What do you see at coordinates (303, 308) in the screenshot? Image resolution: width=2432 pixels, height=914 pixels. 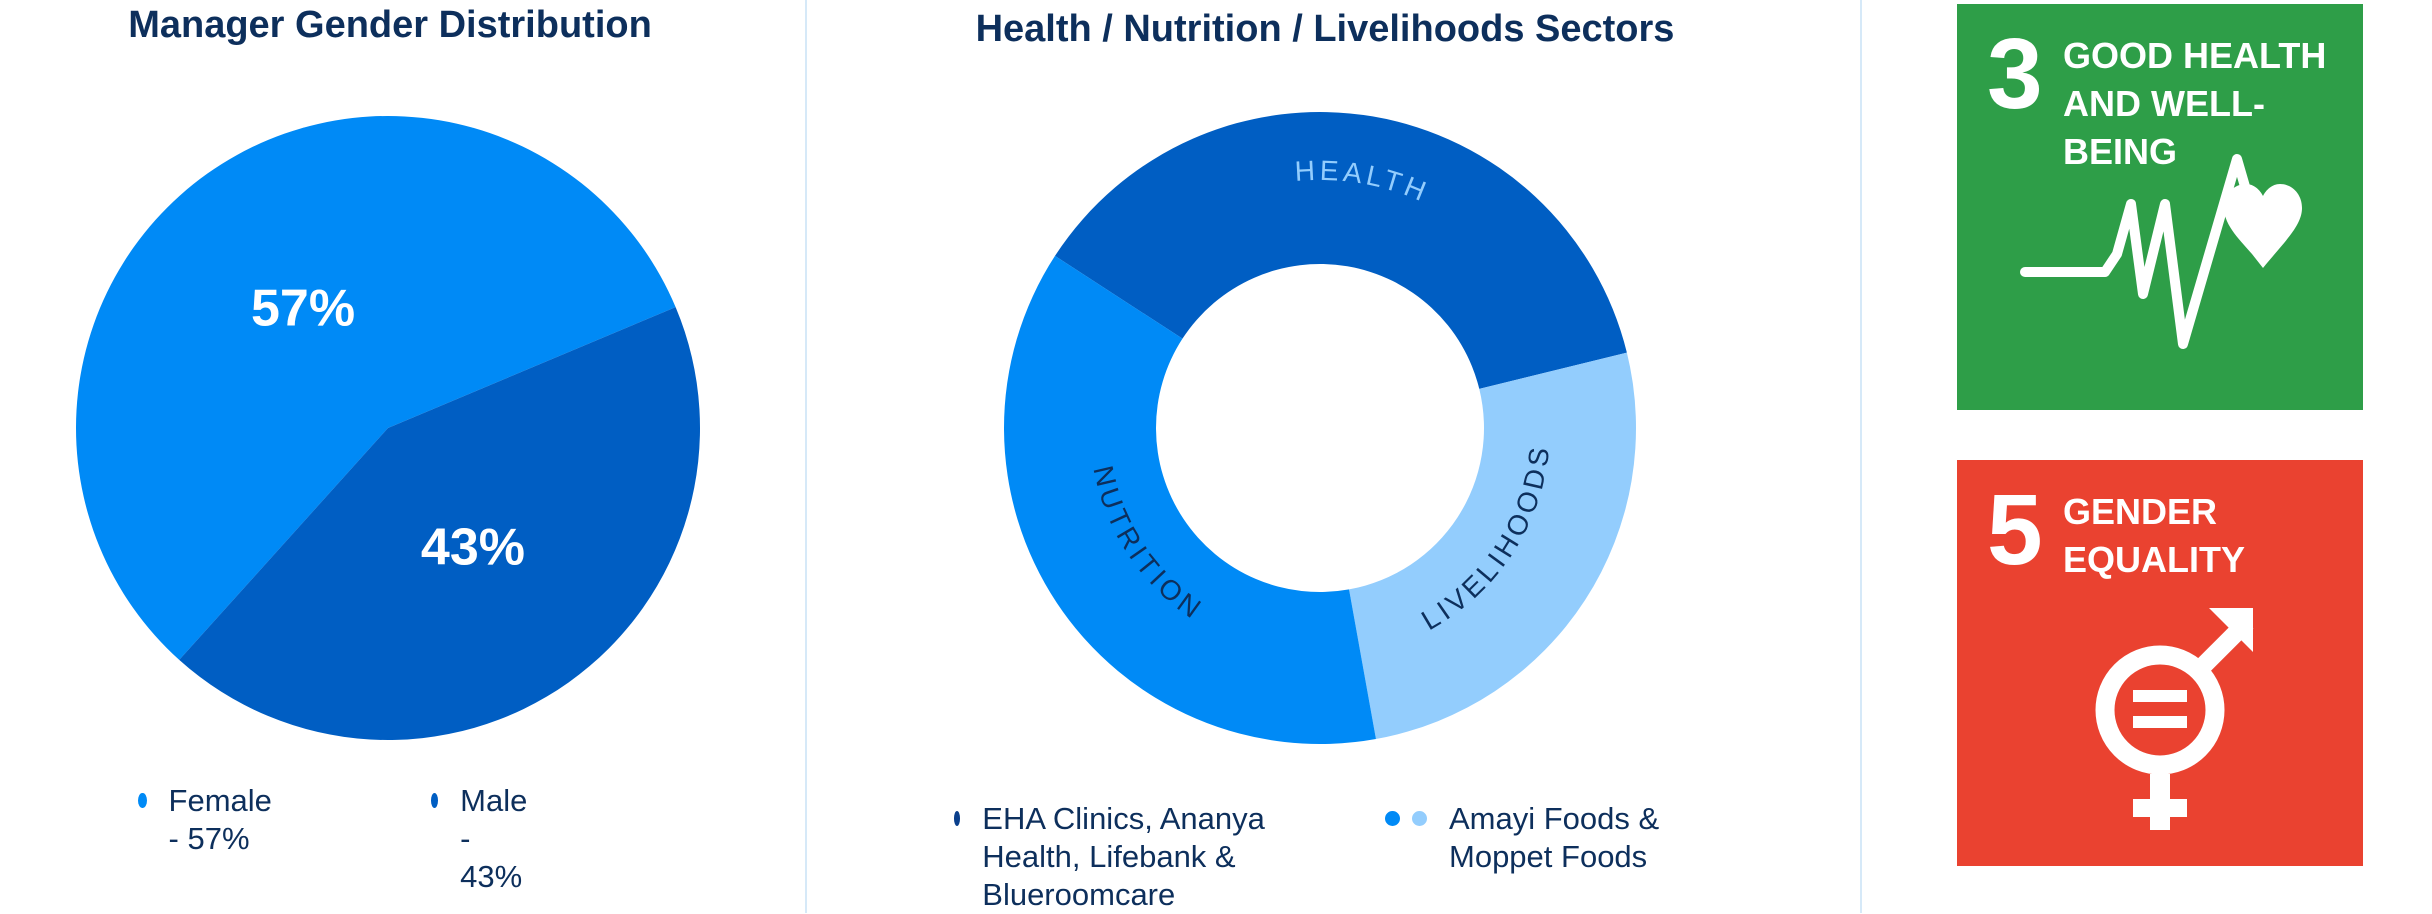 I see `slice-label-female: 57%` at bounding box center [303, 308].